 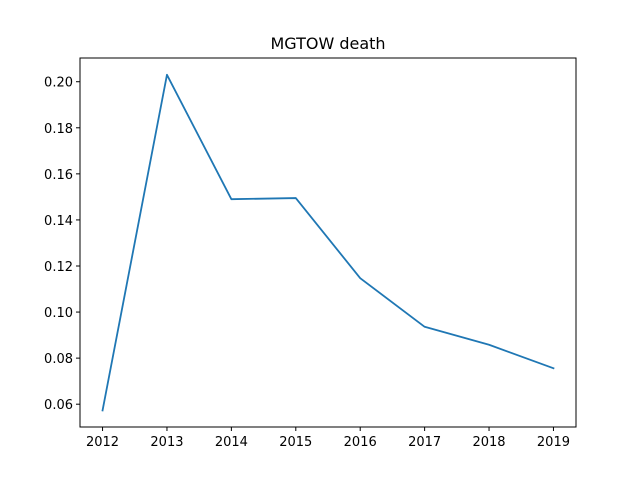 What do you see at coordinates (58, 313) in the screenshot?
I see `y-tick-label: 0.10` at bounding box center [58, 313].